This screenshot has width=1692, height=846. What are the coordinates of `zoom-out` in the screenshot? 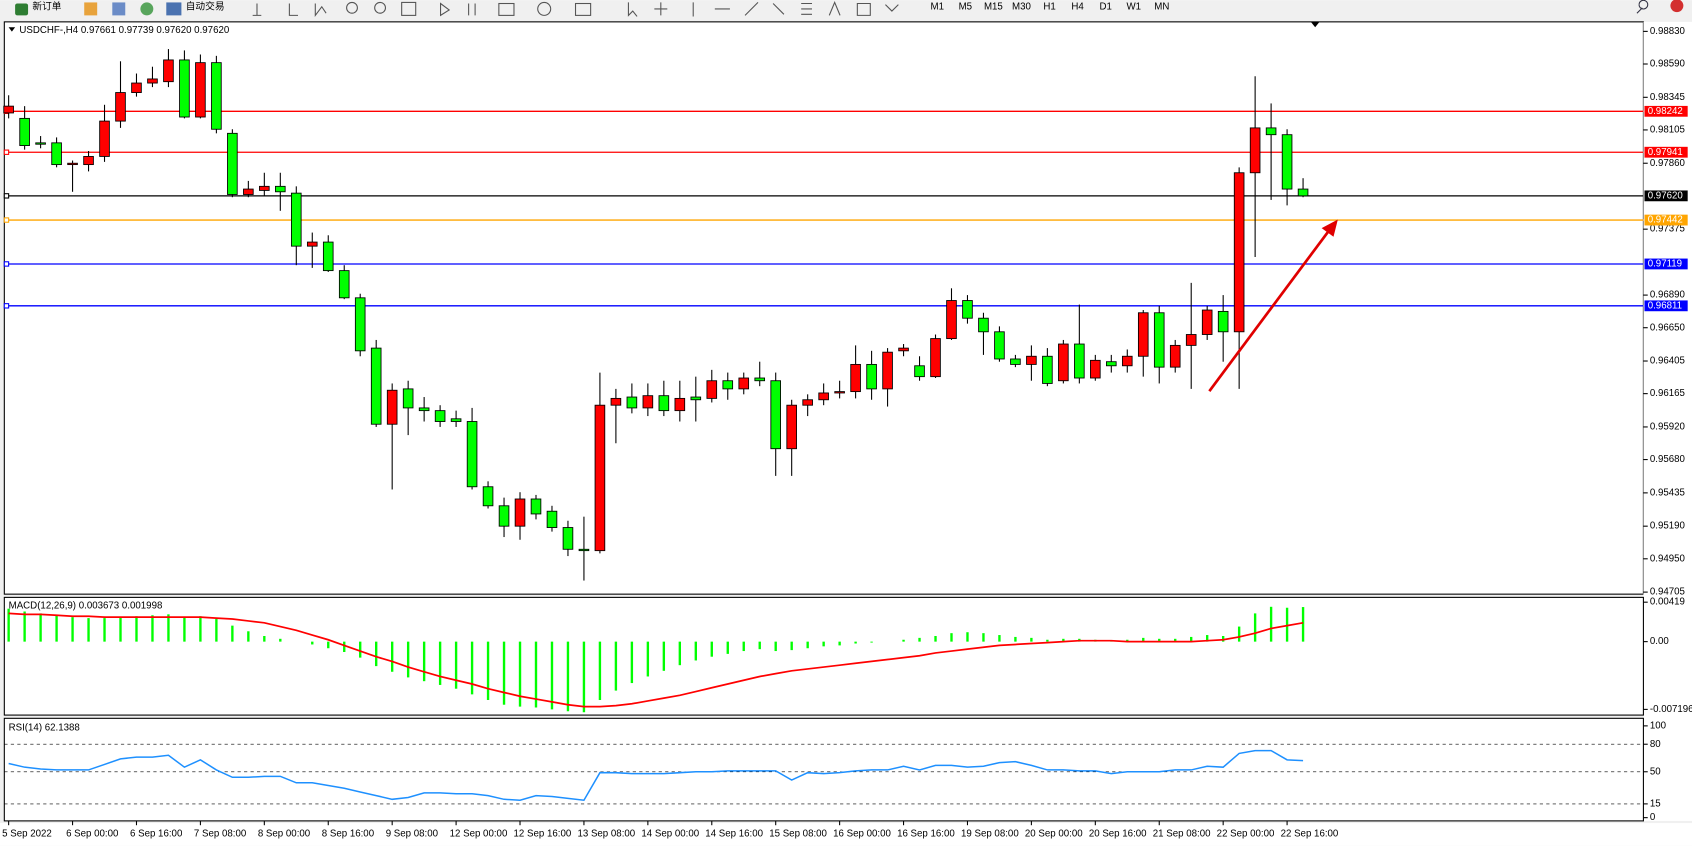 It's located at (380, 7).